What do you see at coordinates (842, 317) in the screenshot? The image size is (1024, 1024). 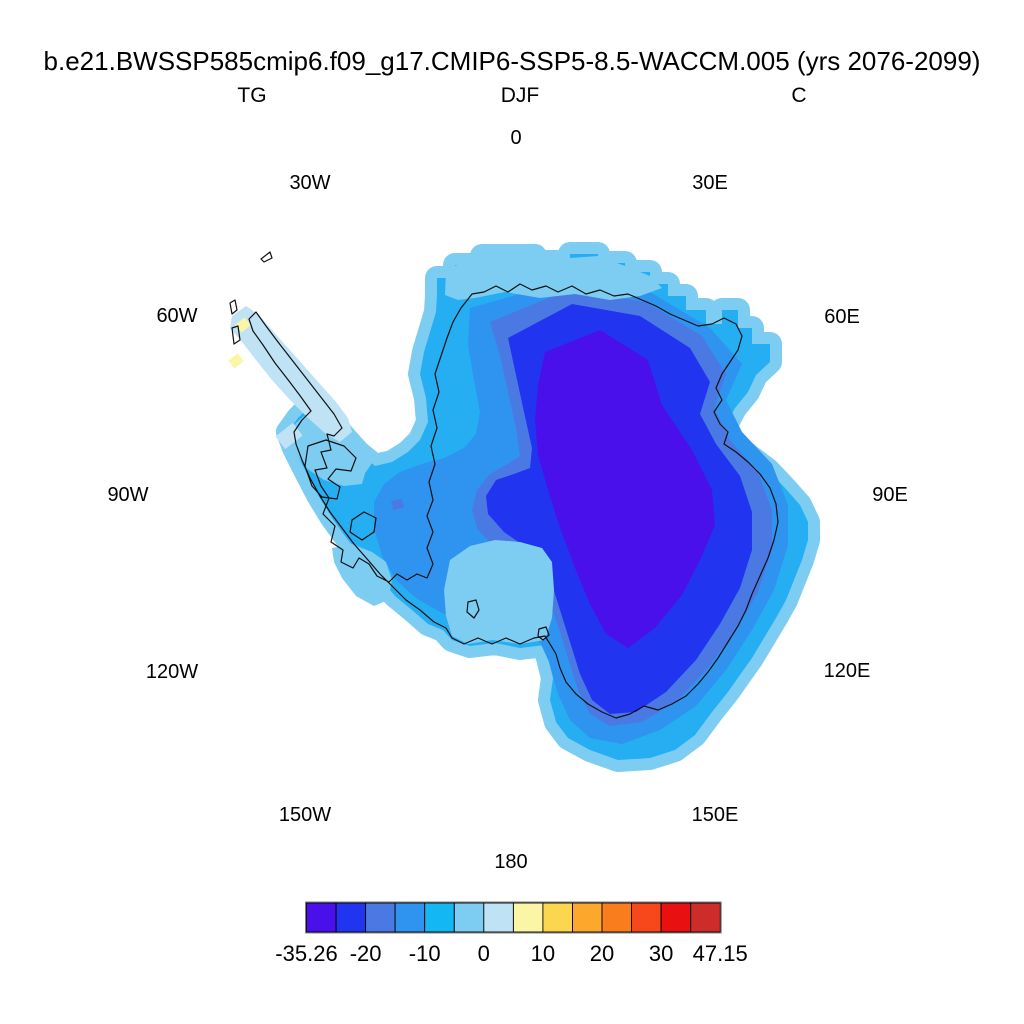 I see `meridian-label-60e: 60E` at bounding box center [842, 317].